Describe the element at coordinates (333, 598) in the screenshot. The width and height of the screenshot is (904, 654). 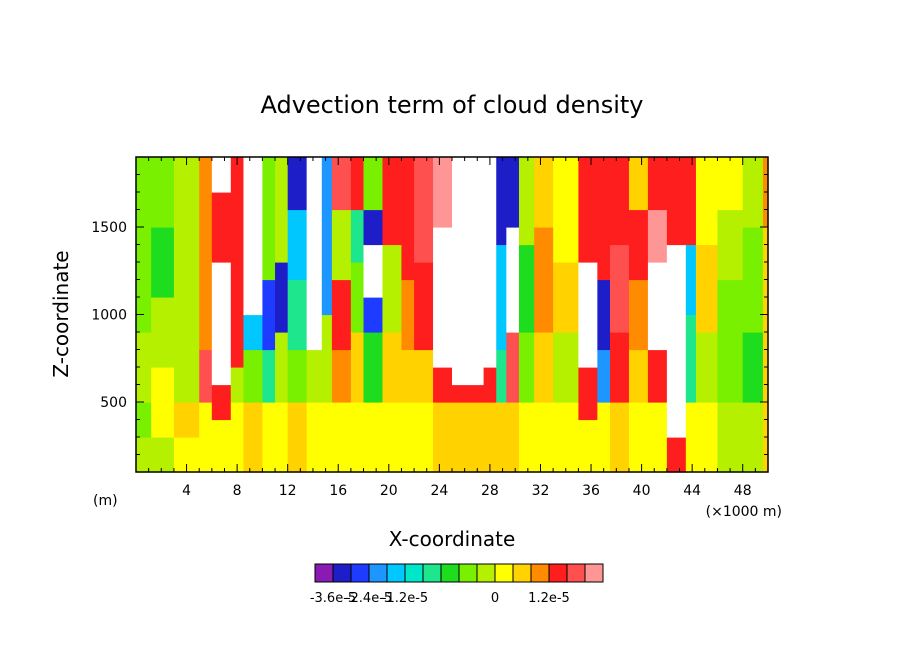
I see `colorbar-label: -3.6e-5` at that location.